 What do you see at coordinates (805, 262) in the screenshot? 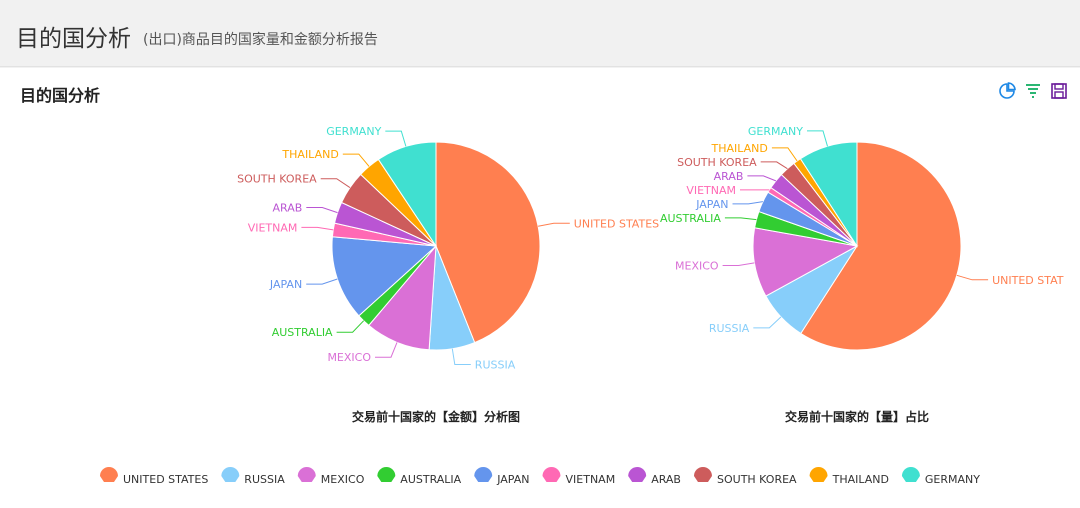
I see `pie-slice-mexico` at bounding box center [805, 262].